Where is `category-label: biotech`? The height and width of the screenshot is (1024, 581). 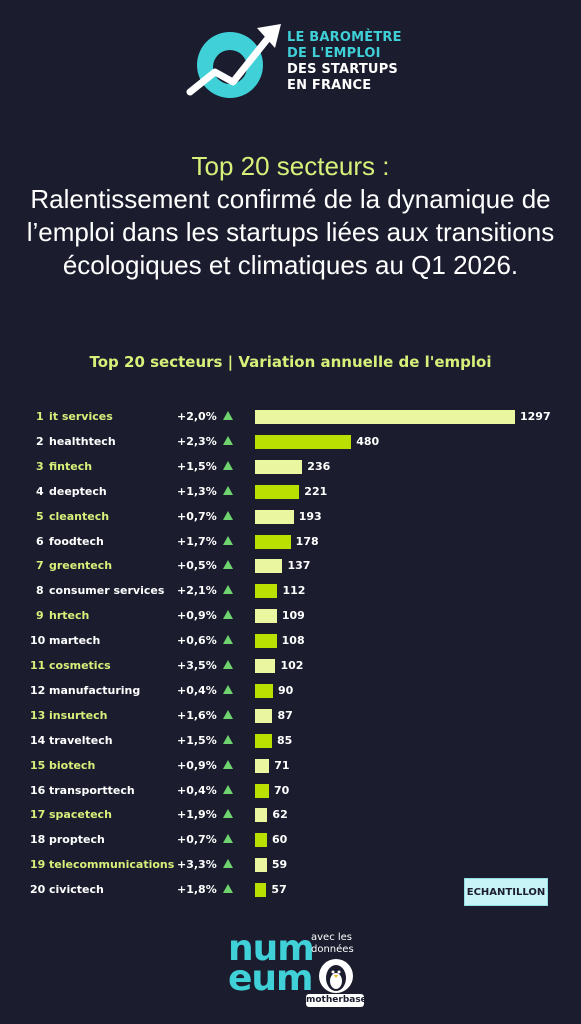 category-label: biotech is located at coordinates (72, 765).